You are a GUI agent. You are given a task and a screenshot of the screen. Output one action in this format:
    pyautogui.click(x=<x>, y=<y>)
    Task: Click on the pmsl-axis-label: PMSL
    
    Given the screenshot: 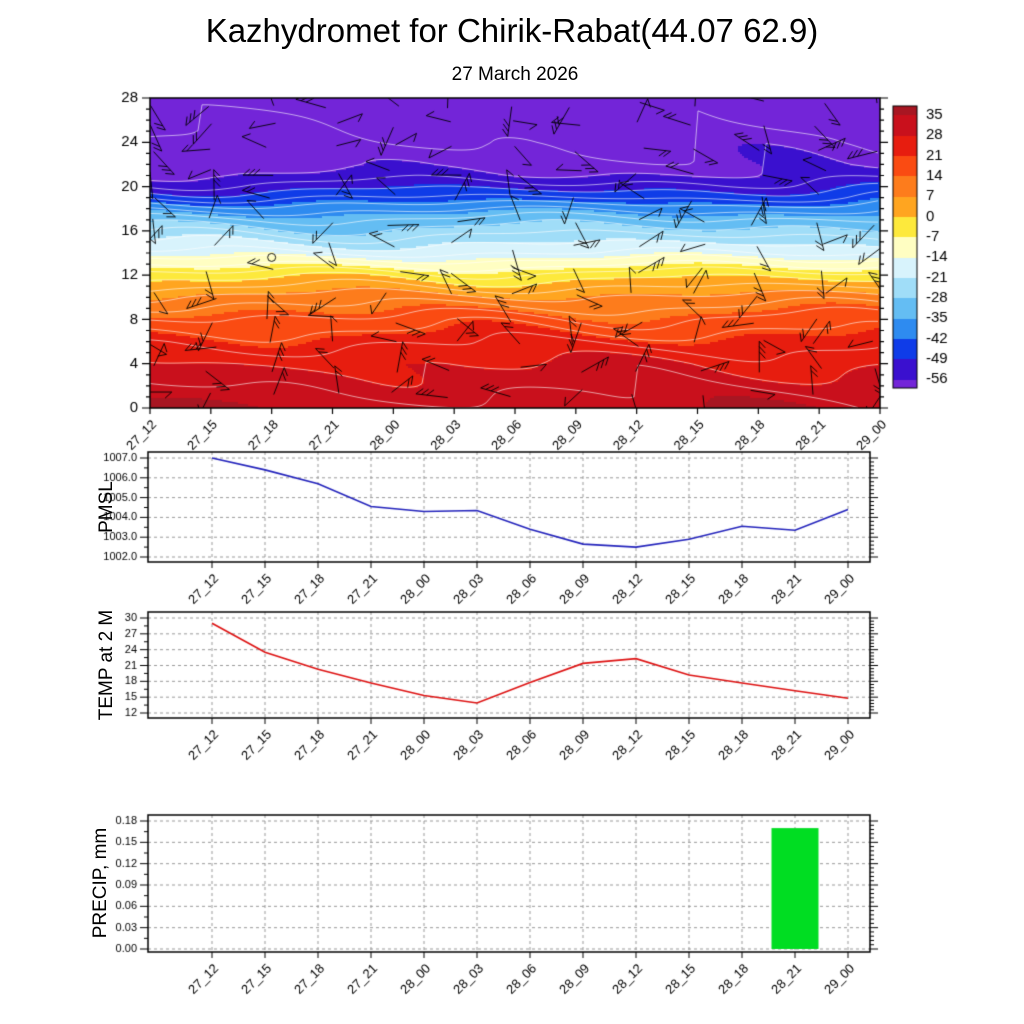 What is the action you would take?
    pyautogui.click(x=106, y=507)
    